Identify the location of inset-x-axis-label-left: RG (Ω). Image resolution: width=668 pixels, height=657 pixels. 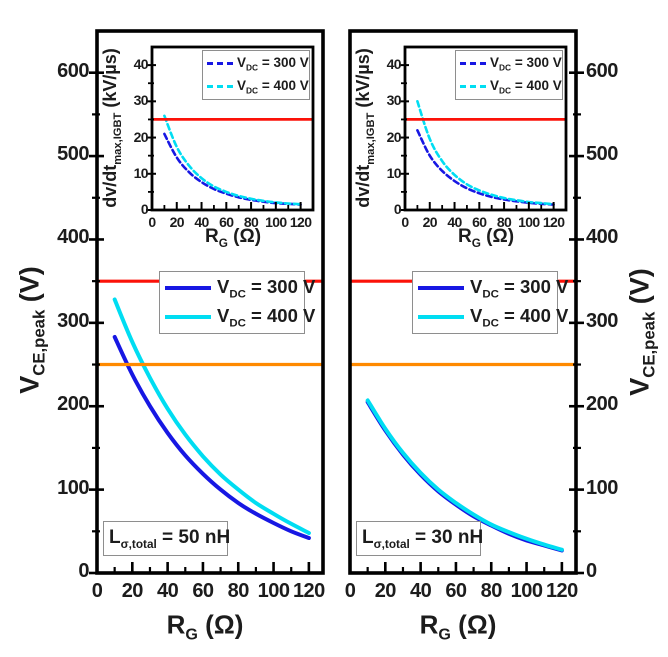
(233, 238).